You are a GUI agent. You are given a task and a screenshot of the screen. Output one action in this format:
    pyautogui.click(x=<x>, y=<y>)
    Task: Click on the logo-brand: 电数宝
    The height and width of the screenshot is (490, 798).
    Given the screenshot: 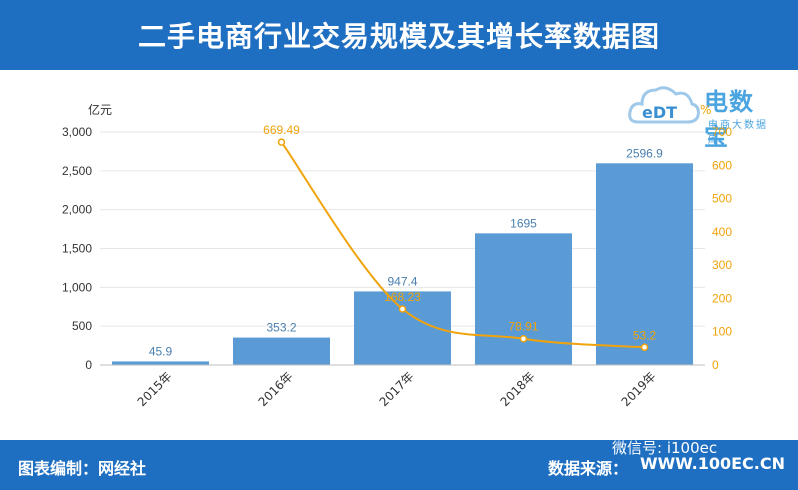 What is the action you would take?
    pyautogui.click(x=729, y=119)
    